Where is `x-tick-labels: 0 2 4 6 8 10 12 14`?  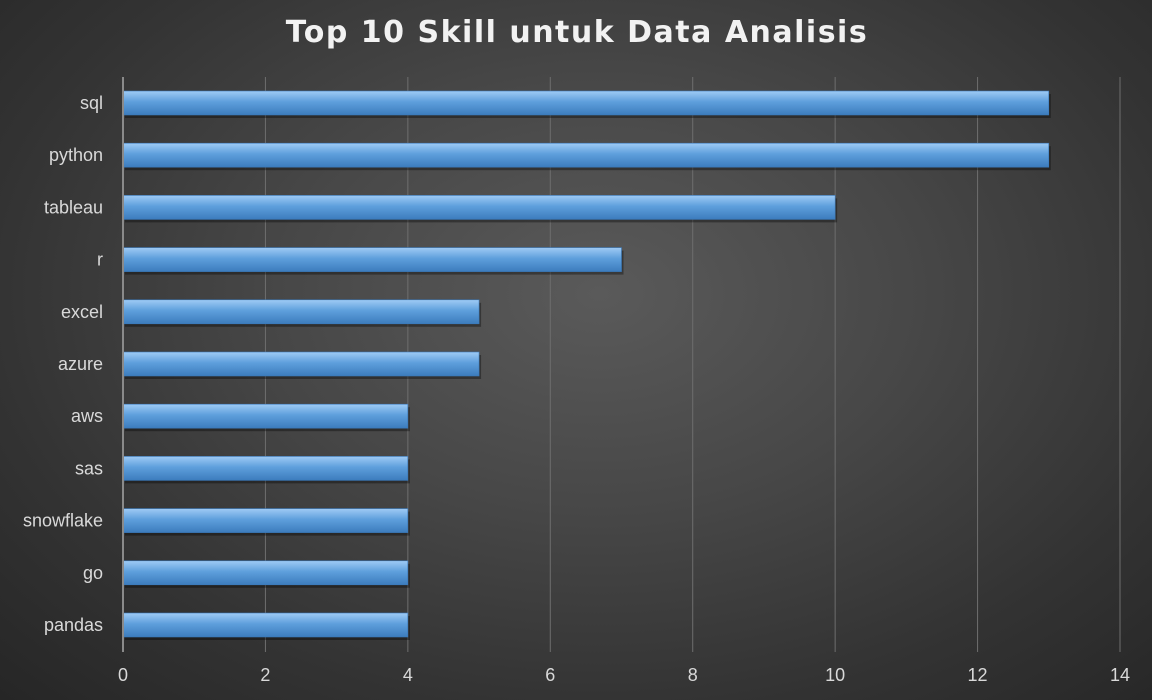
x-tick-labels: 0 2 4 6 8 10 12 14 is located at coordinates (624, 675).